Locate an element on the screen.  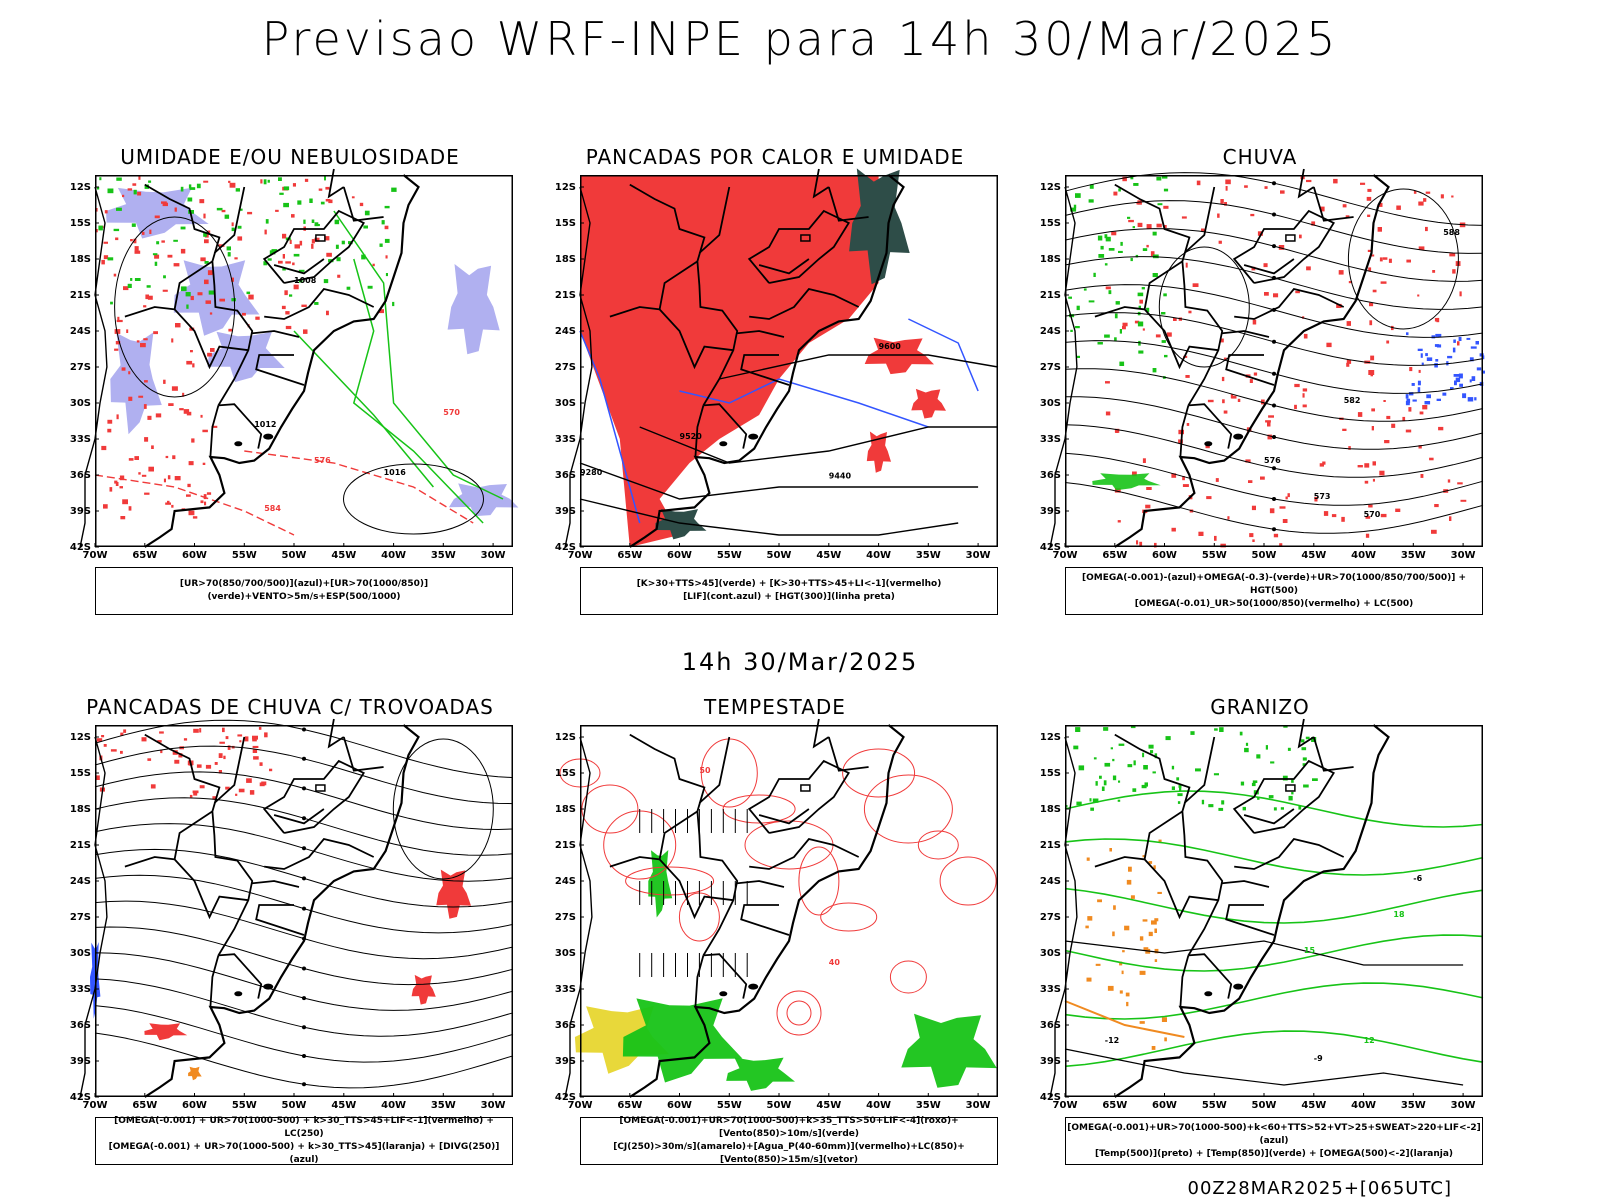
wind-850-green is located at coordinates (949, 1050).